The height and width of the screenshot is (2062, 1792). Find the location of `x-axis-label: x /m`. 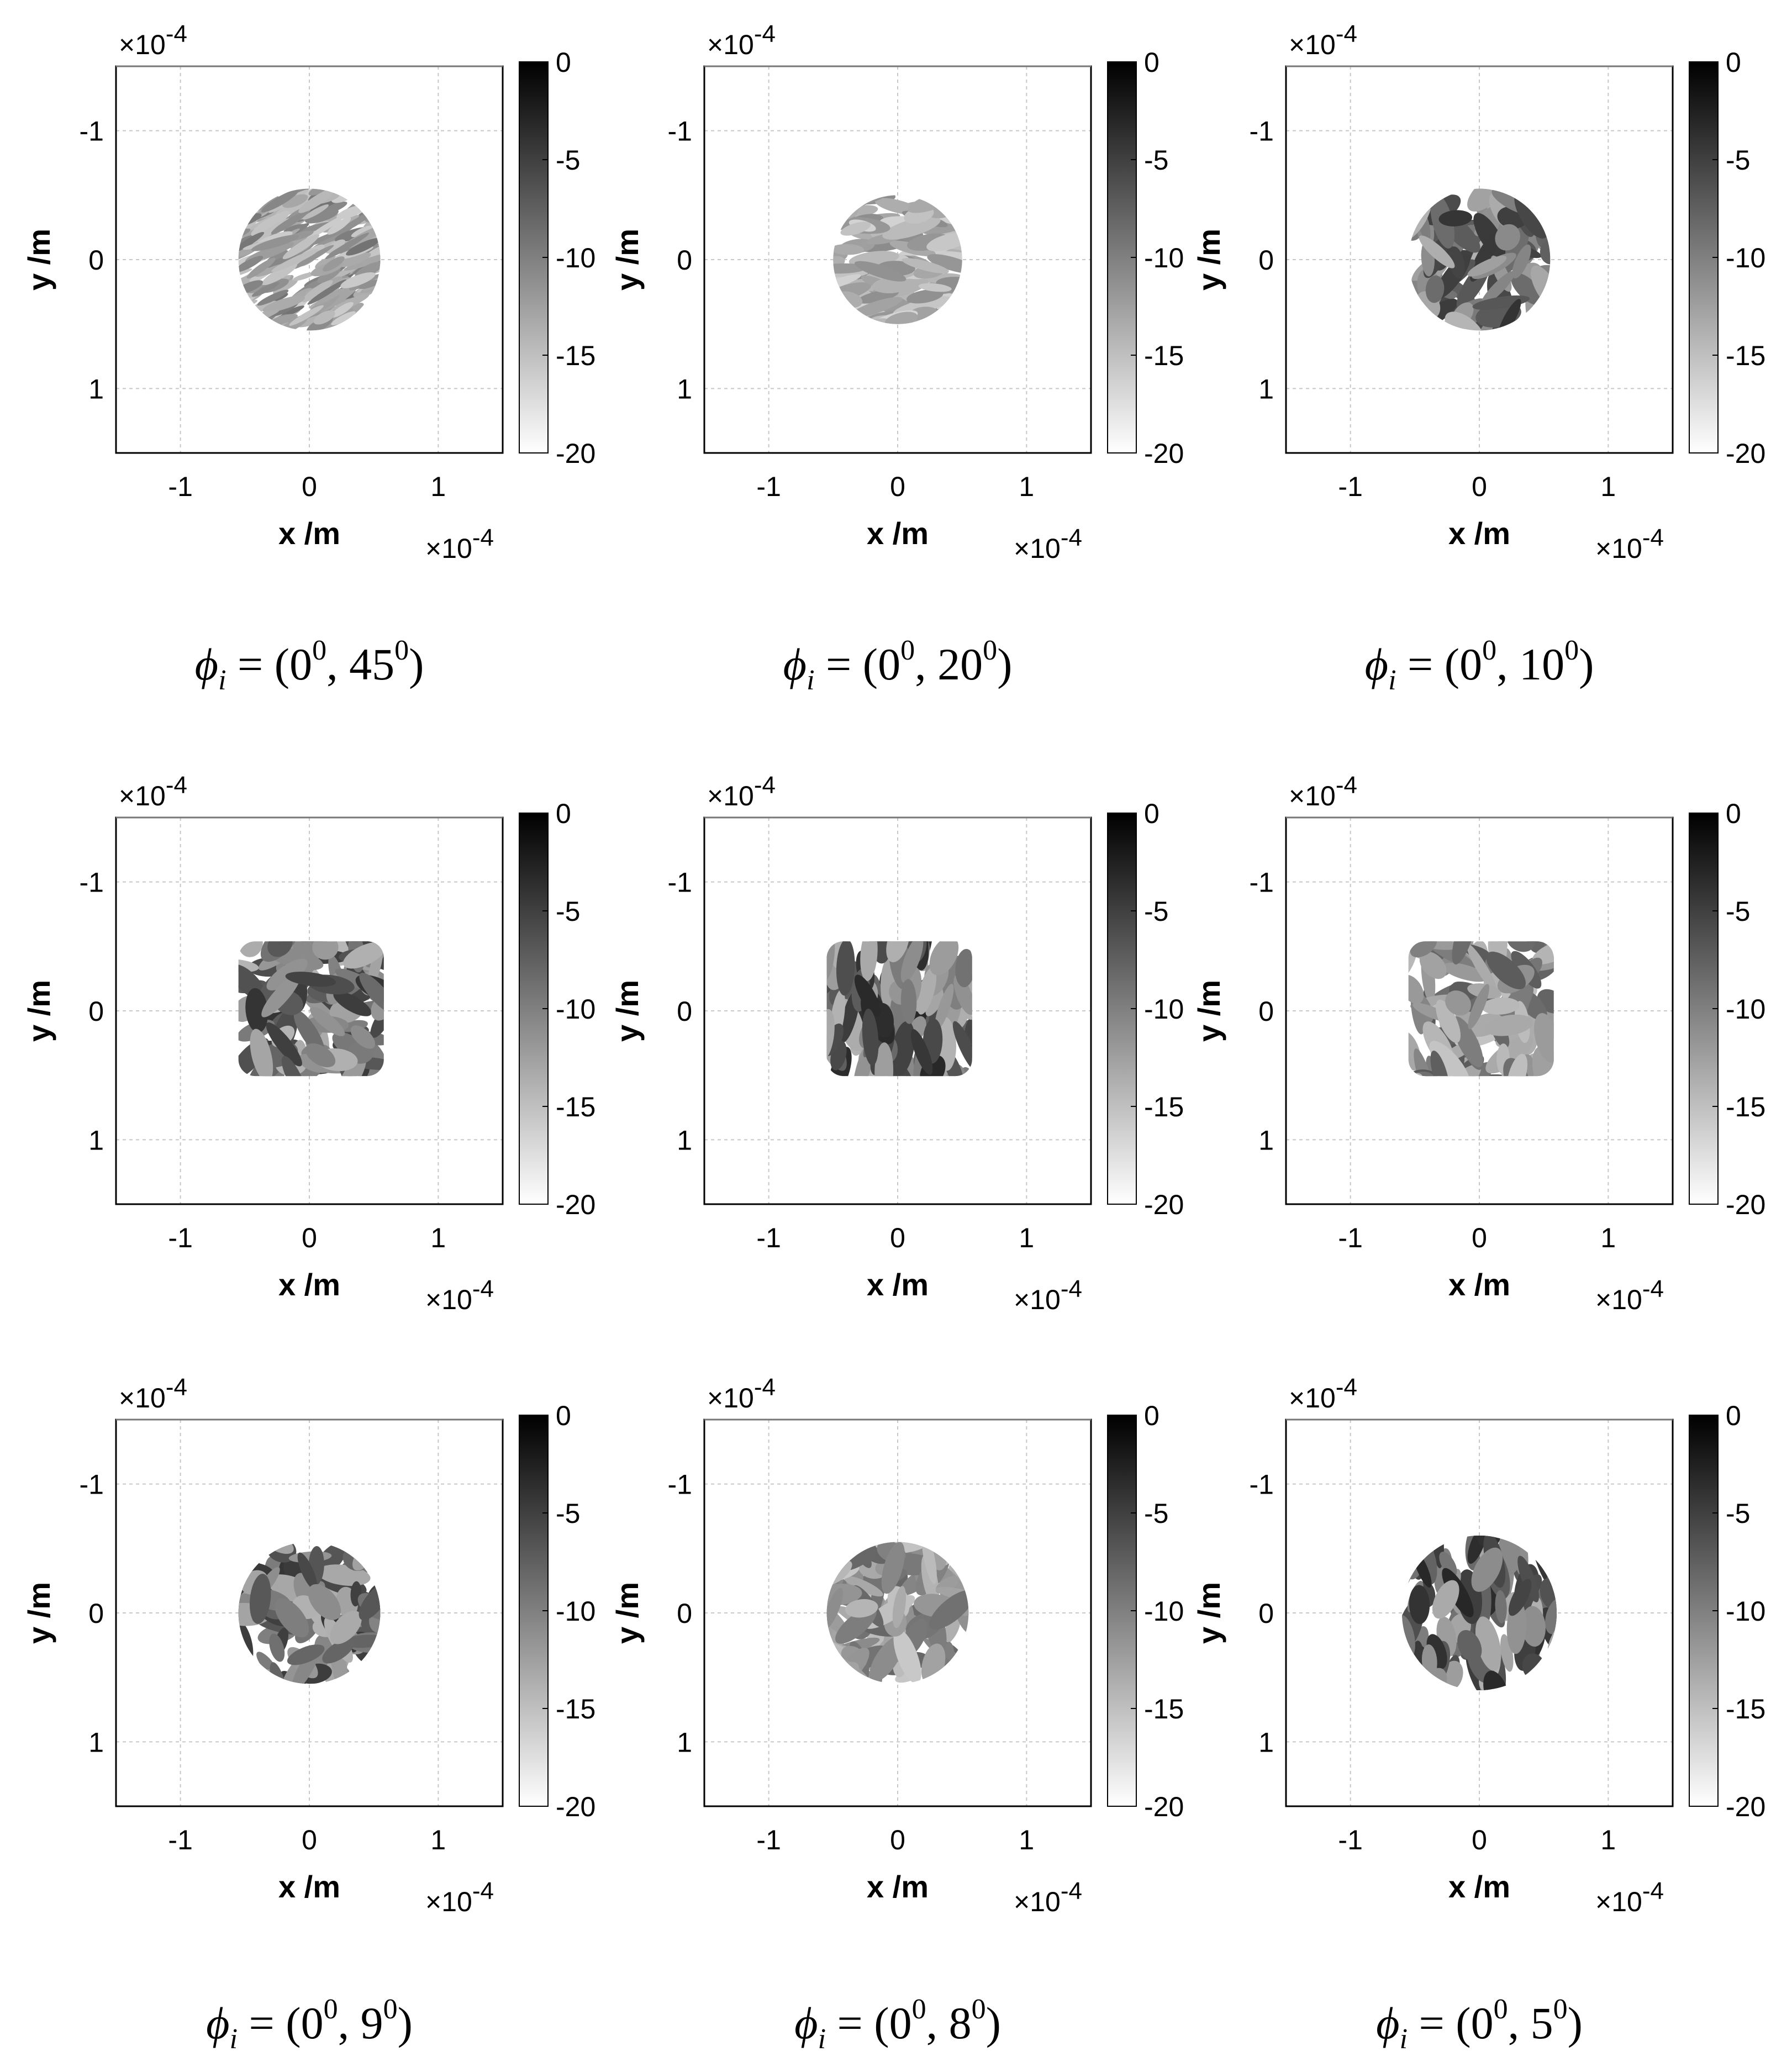

x-axis-label: x /m is located at coordinates (1479, 1284).